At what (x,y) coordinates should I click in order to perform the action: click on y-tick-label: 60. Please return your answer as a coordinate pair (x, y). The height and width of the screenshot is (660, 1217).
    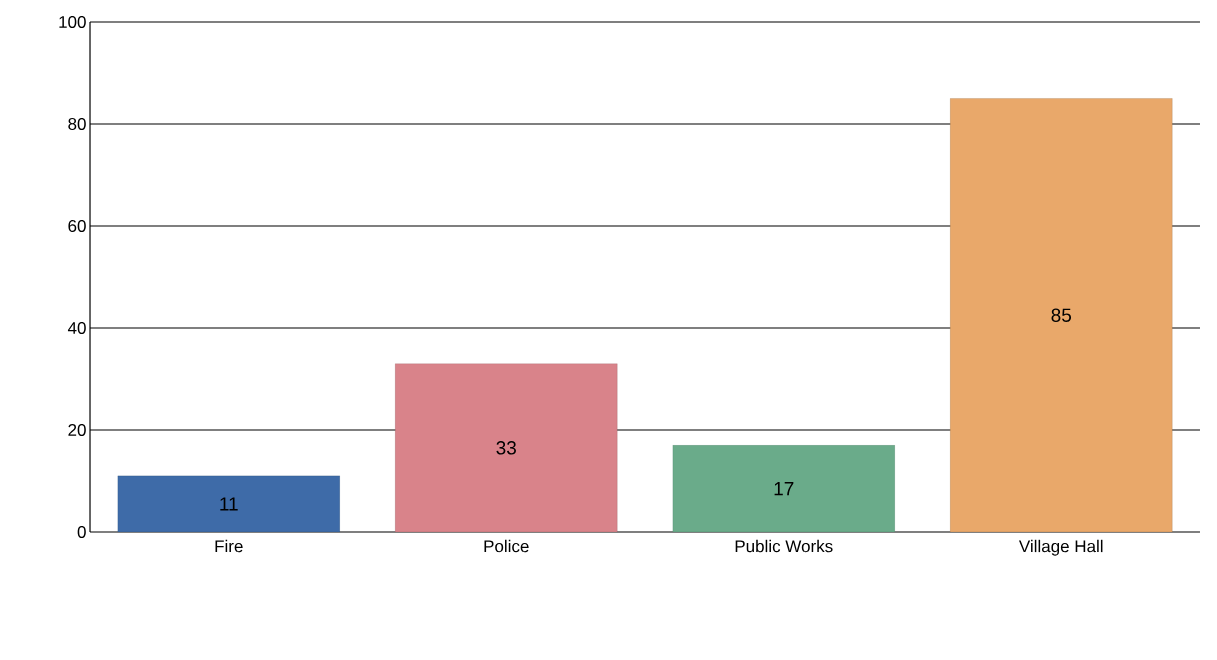
    Looking at the image, I should click on (77, 226).